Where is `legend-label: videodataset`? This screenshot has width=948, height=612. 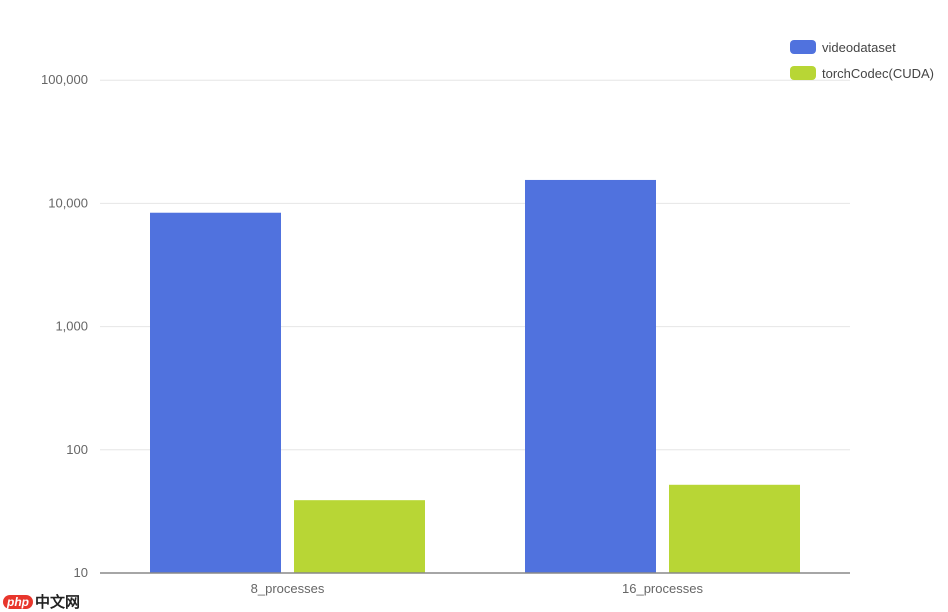
legend-label: videodataset is located at coordinates (859, 47).